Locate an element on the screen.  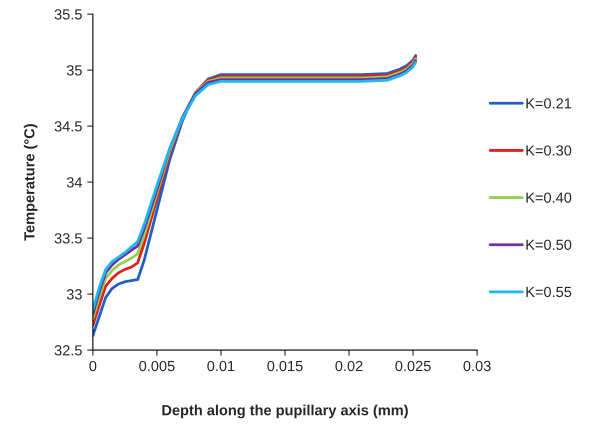
x-tick-label: 0.02 is located at coordinates (348, 366).